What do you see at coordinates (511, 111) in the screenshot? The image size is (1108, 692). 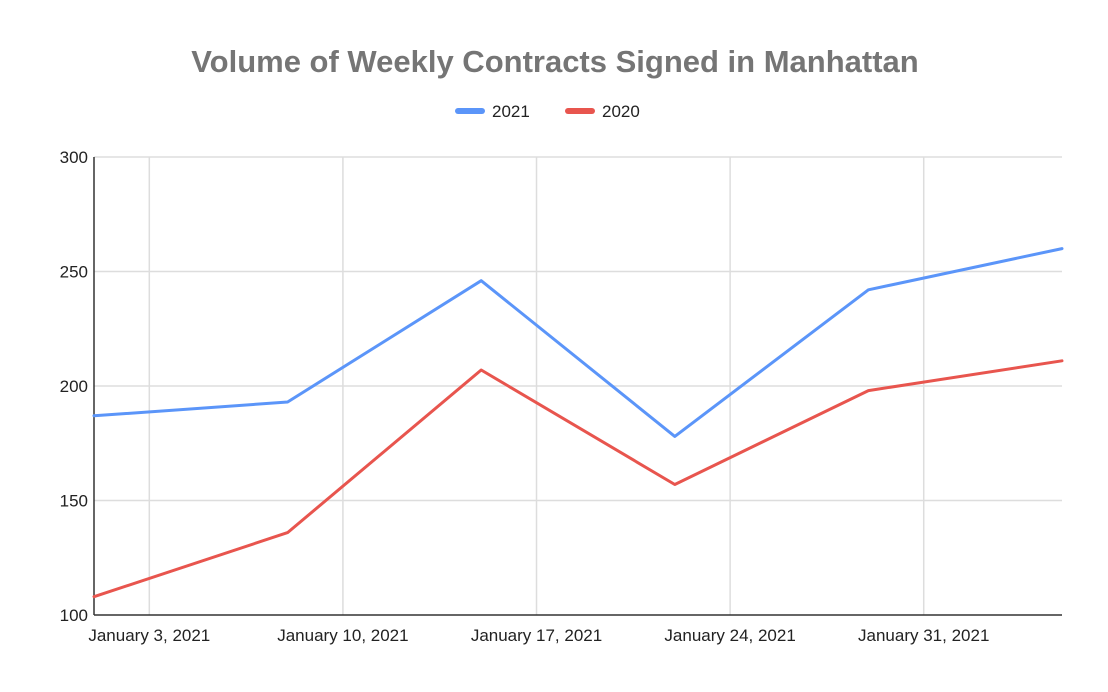 I see `legend-label: 2021` at bounding box center [511, 111].